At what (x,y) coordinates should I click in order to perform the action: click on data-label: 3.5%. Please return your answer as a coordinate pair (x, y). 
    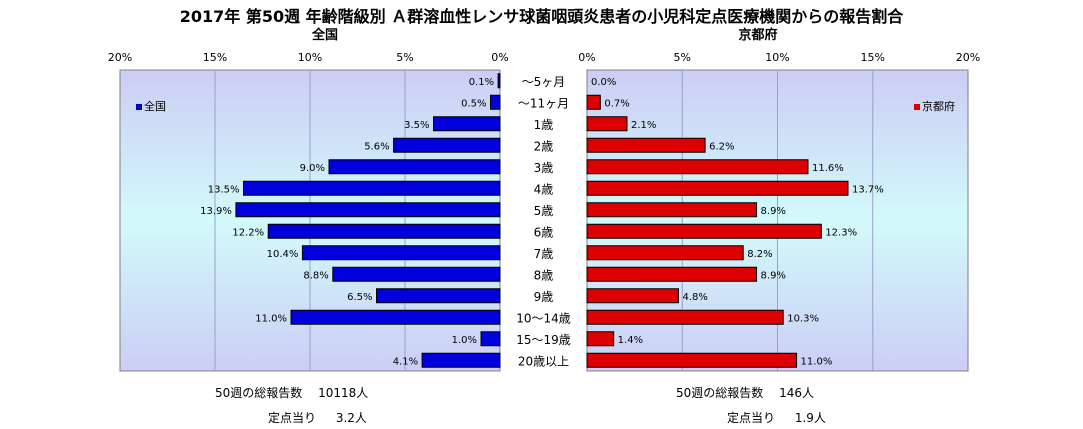
    Looking at the image, I should click on (416, 125).